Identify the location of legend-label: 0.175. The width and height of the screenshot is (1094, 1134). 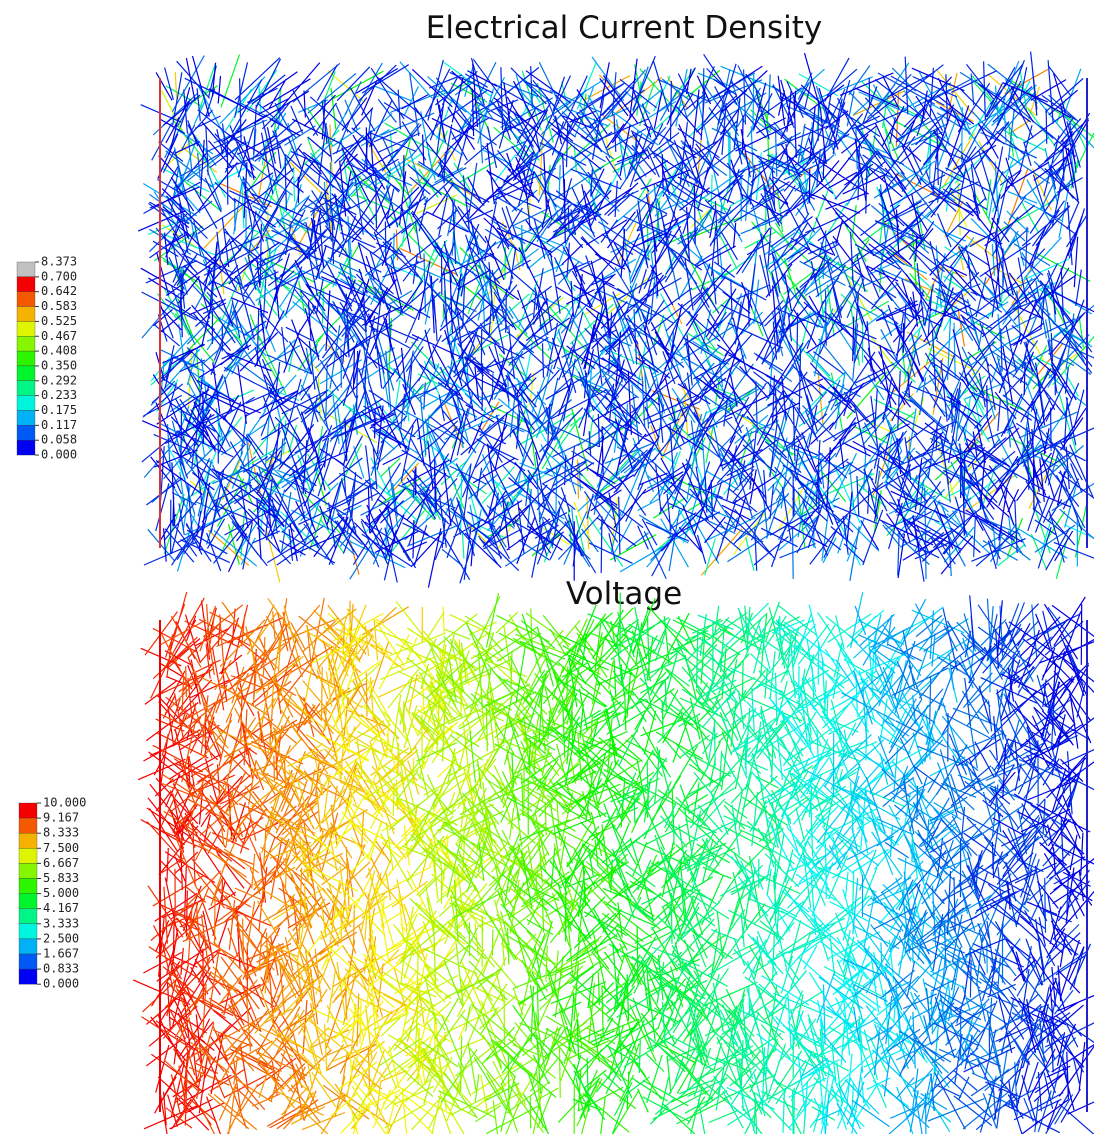
(59, 410).